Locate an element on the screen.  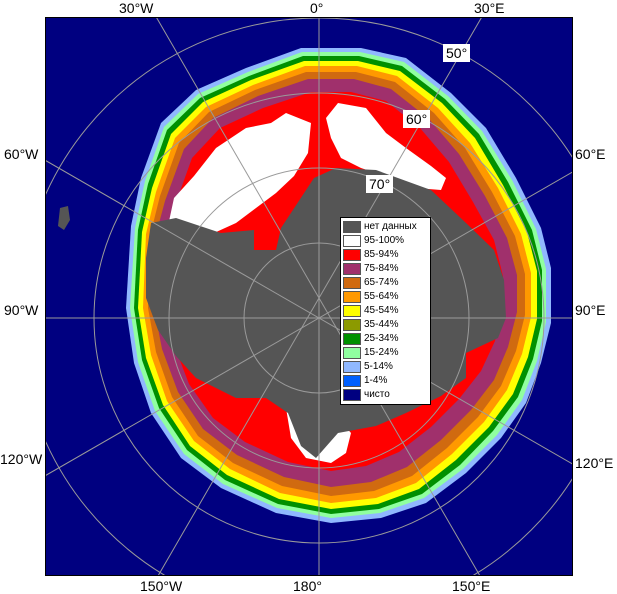
legend-item: 35-44% is located at coordinates (385, 324).